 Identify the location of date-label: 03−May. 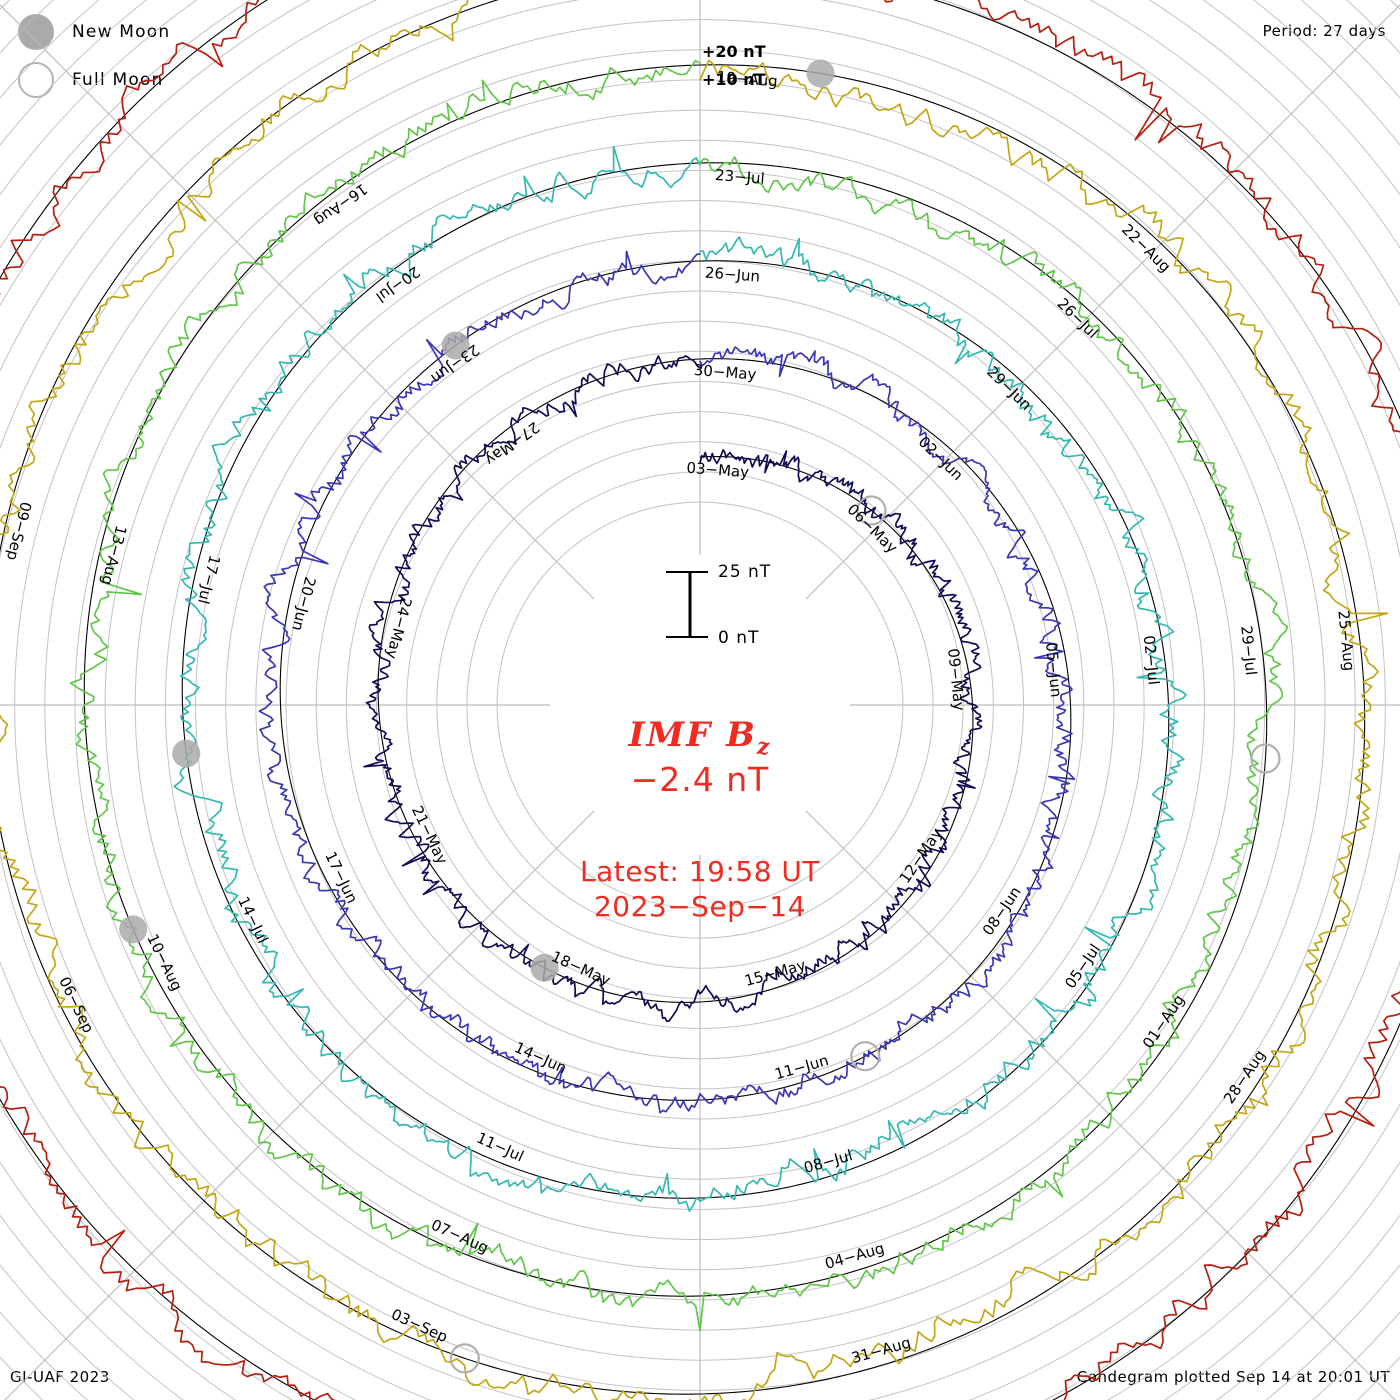
(718, 470).